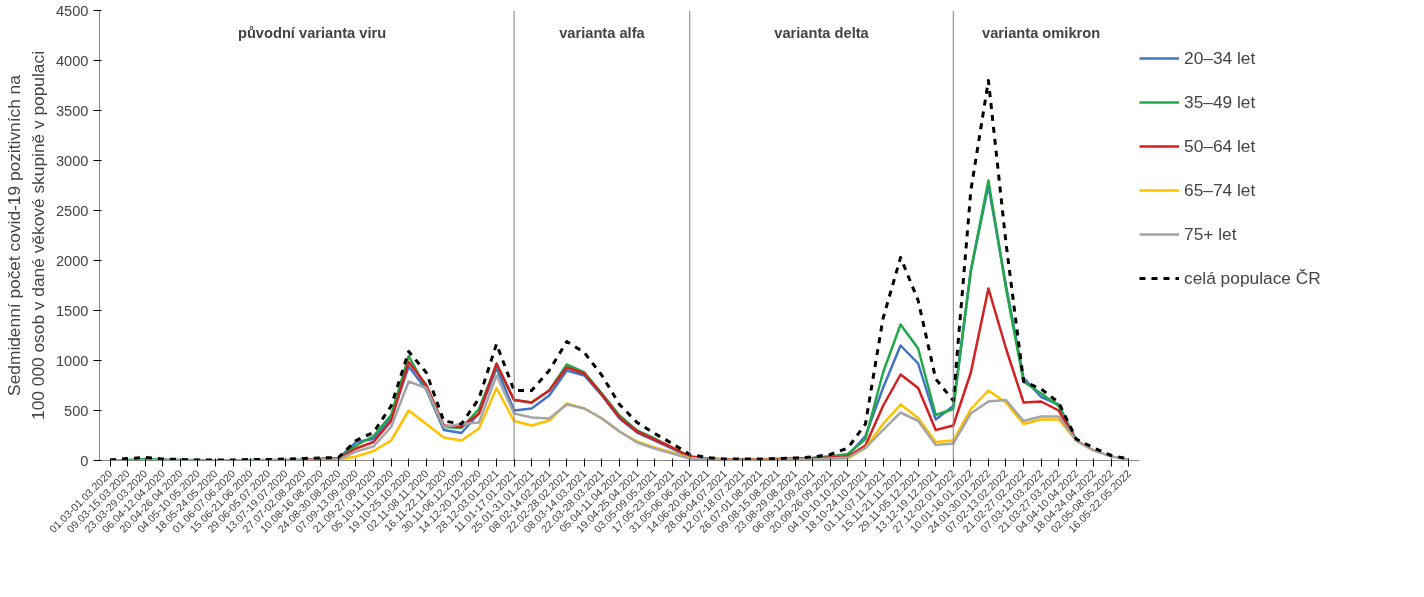 This screenshot has width=1424, height=597. I want to click on y-tick-label: 1500, so click(72, 310).